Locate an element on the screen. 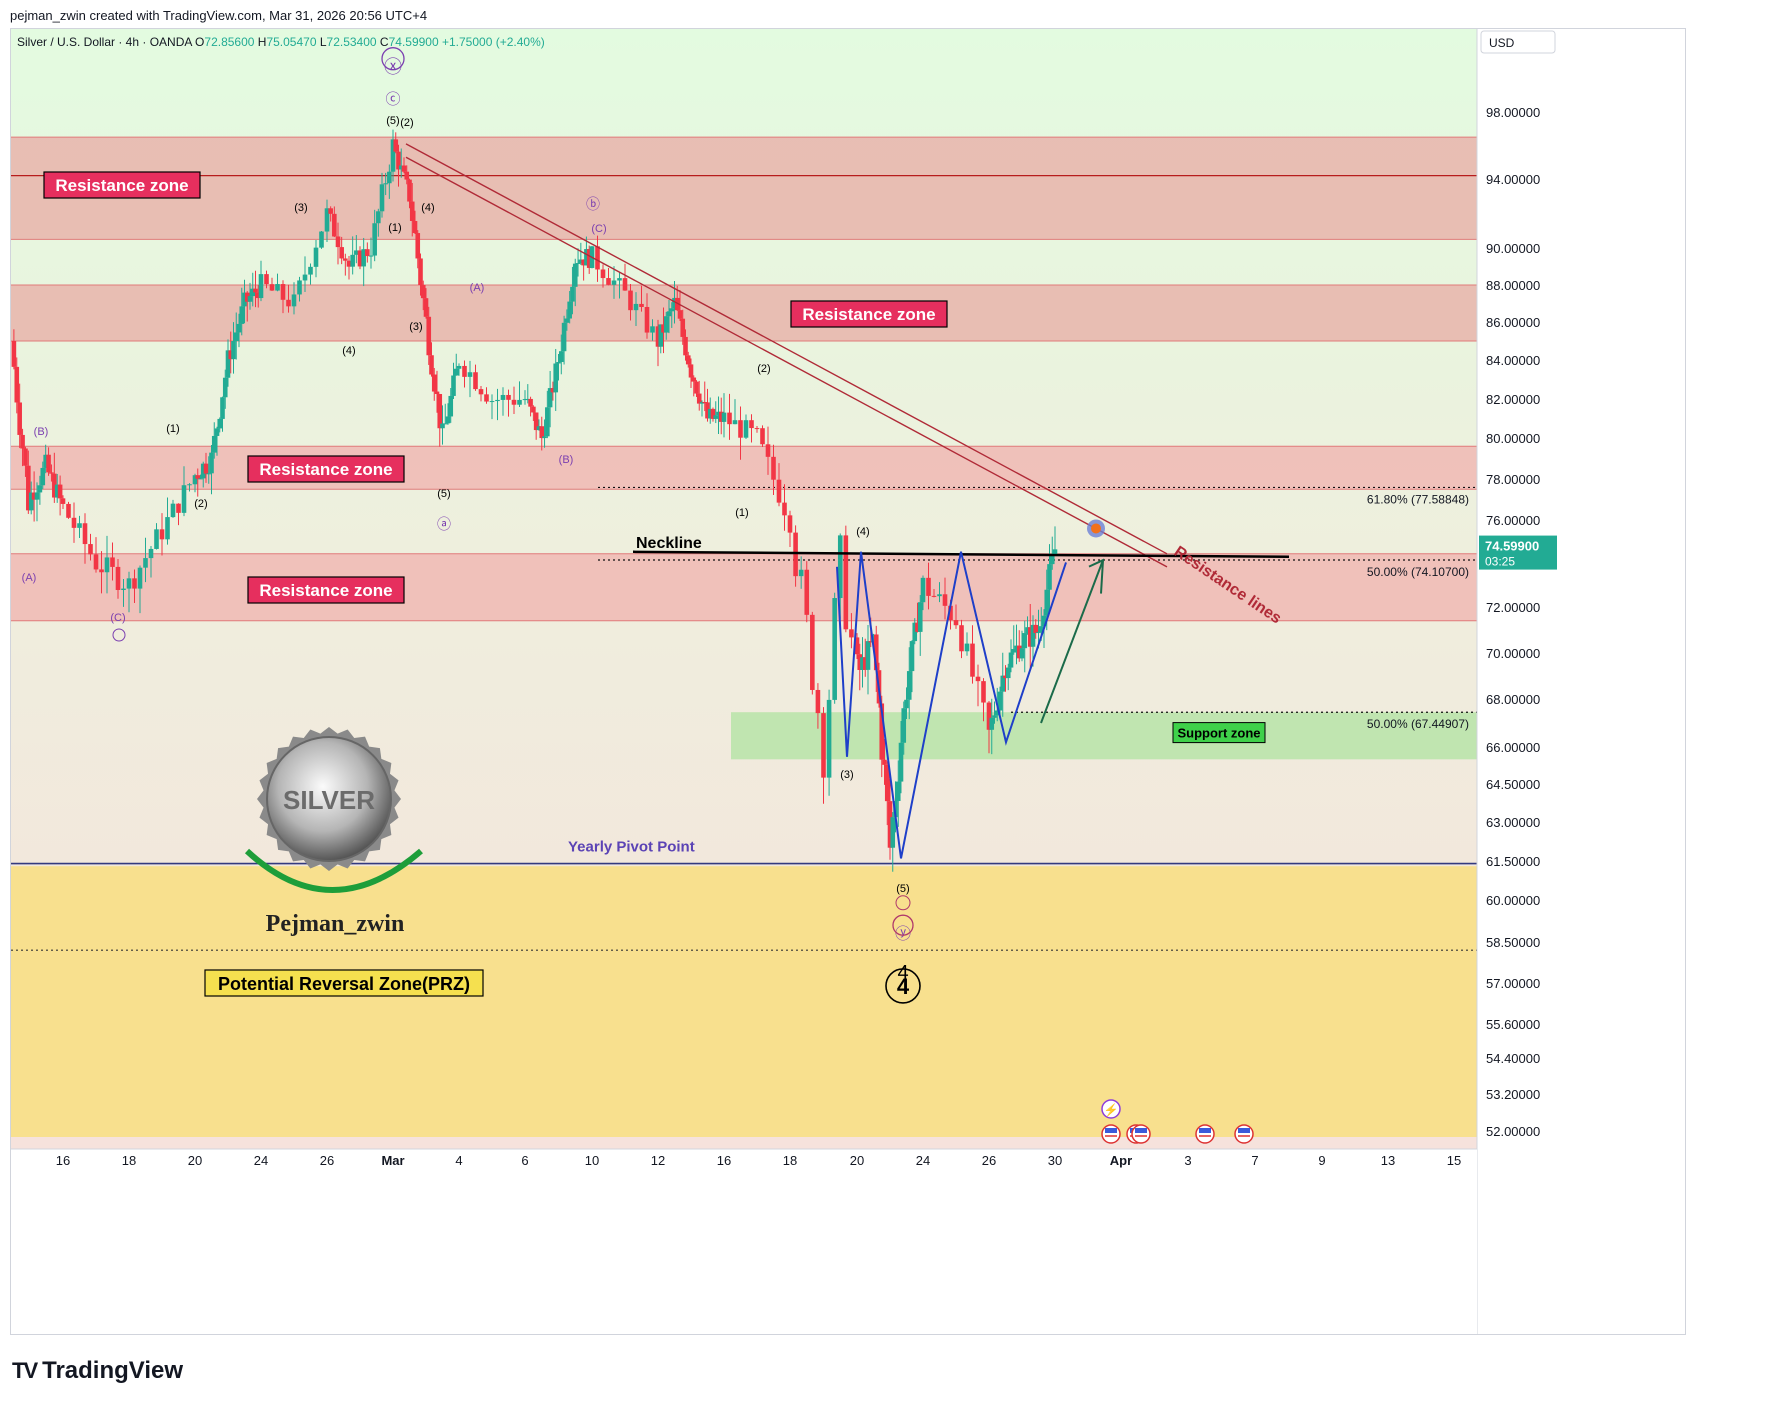 This screenshot has width=1781, height=1405. price-tick: 82.00000 is located at coordinates (1513, 399).